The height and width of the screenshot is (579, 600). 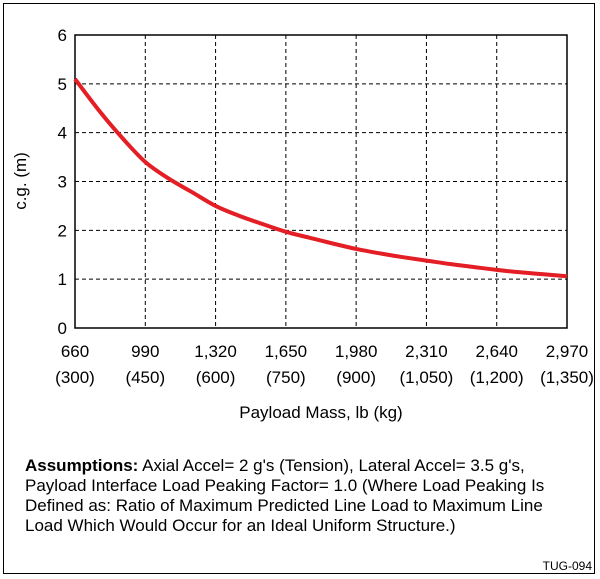 What do you see at coordinates (320, 412) in the screenshot?
I see `x-axis-title: Payload Mass, lb (kg)` at bounding box center [320, 412].